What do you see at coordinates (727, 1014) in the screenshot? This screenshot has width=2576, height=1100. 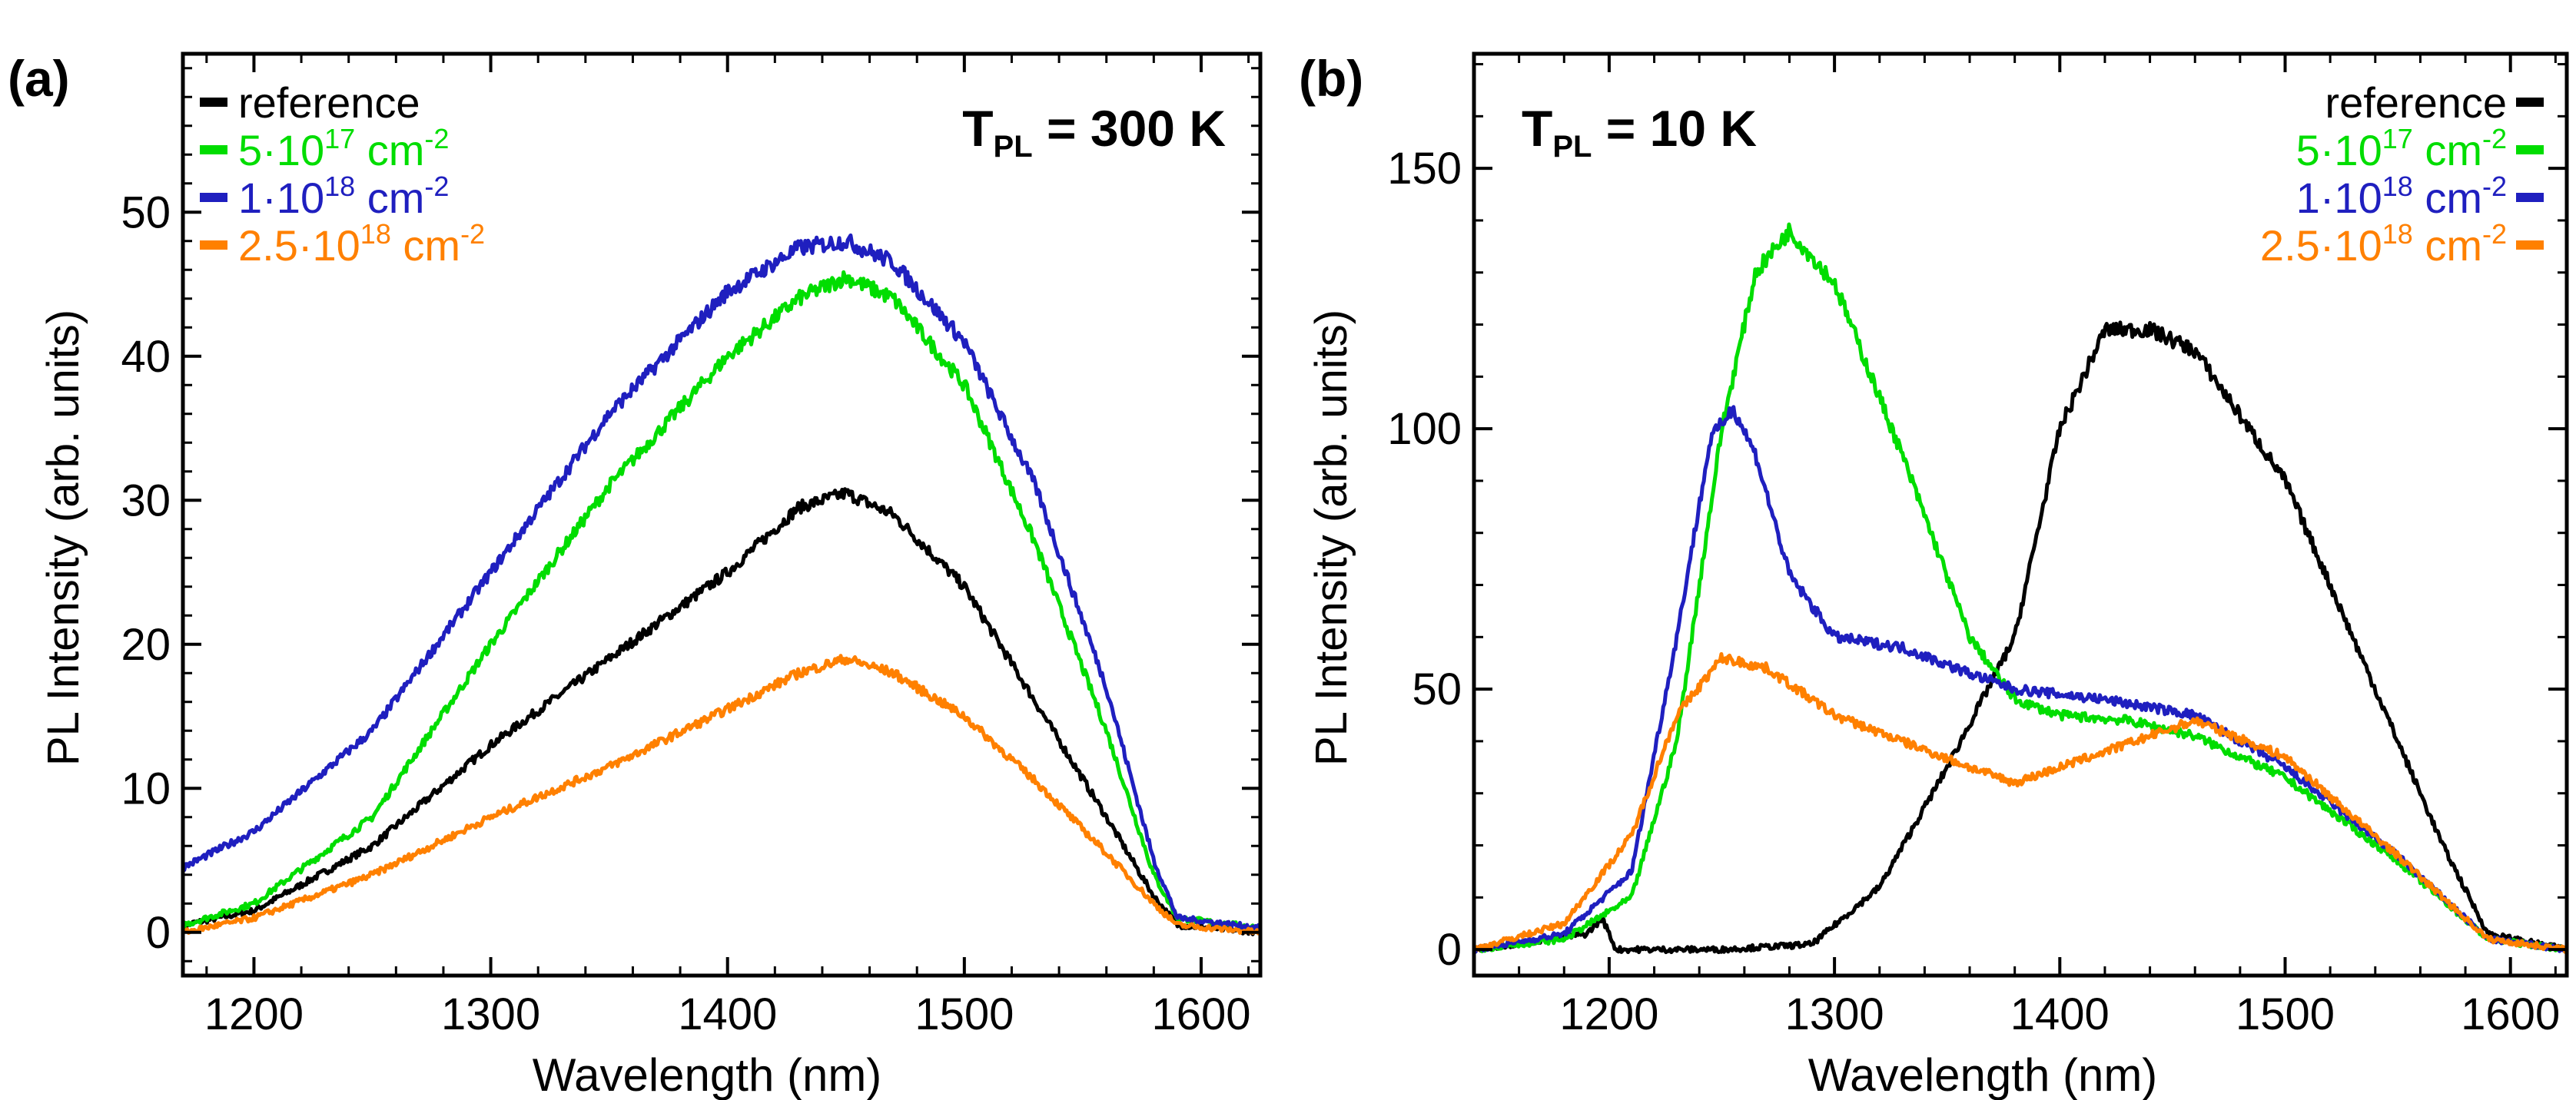 I see `panel-a-x-tick-label: 1400` at bounding box center [727, 1014].